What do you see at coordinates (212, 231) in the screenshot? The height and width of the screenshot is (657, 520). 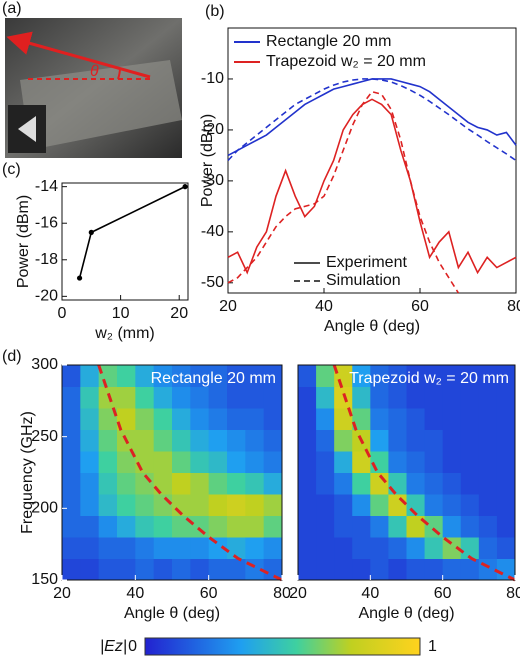 I see `y-tick-label: -40` at bounding box center [212, 231].